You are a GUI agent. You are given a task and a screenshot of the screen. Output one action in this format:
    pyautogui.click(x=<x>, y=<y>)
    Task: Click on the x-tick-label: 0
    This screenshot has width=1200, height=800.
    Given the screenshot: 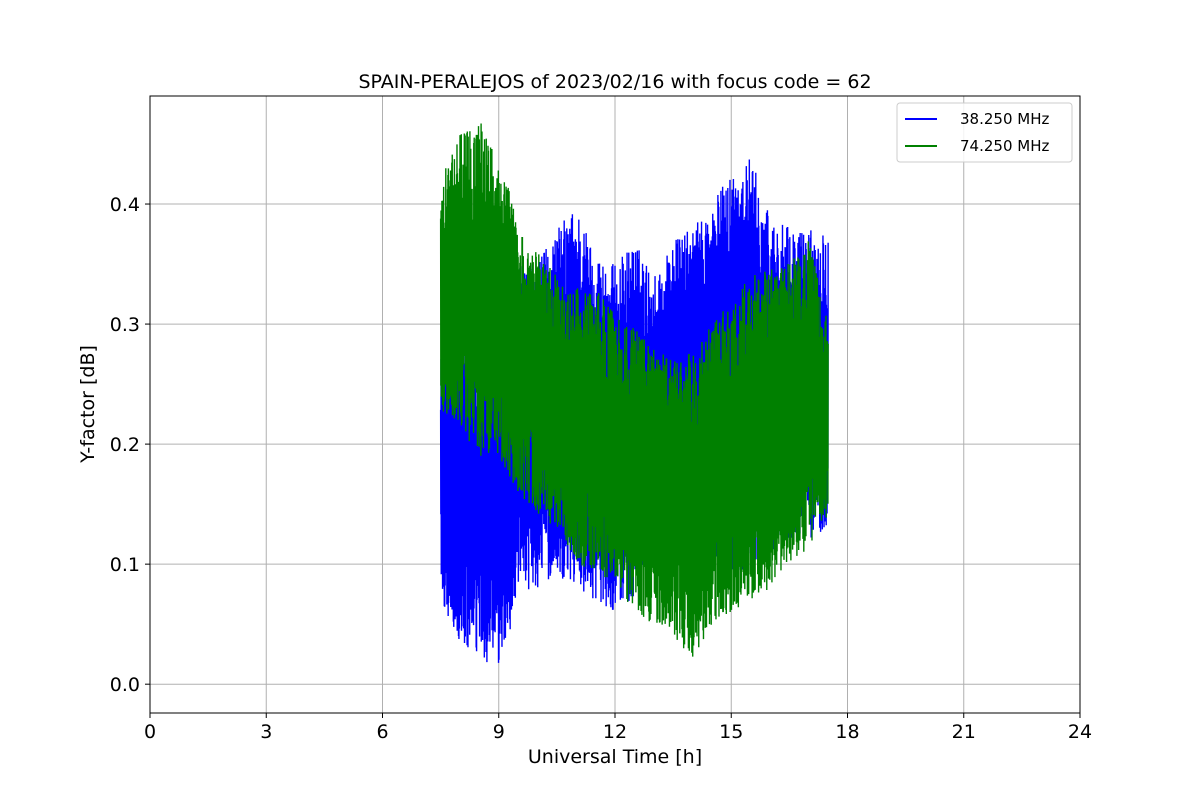 What is the action you would take?
    pyautogui.click(x=150, y=732)
    